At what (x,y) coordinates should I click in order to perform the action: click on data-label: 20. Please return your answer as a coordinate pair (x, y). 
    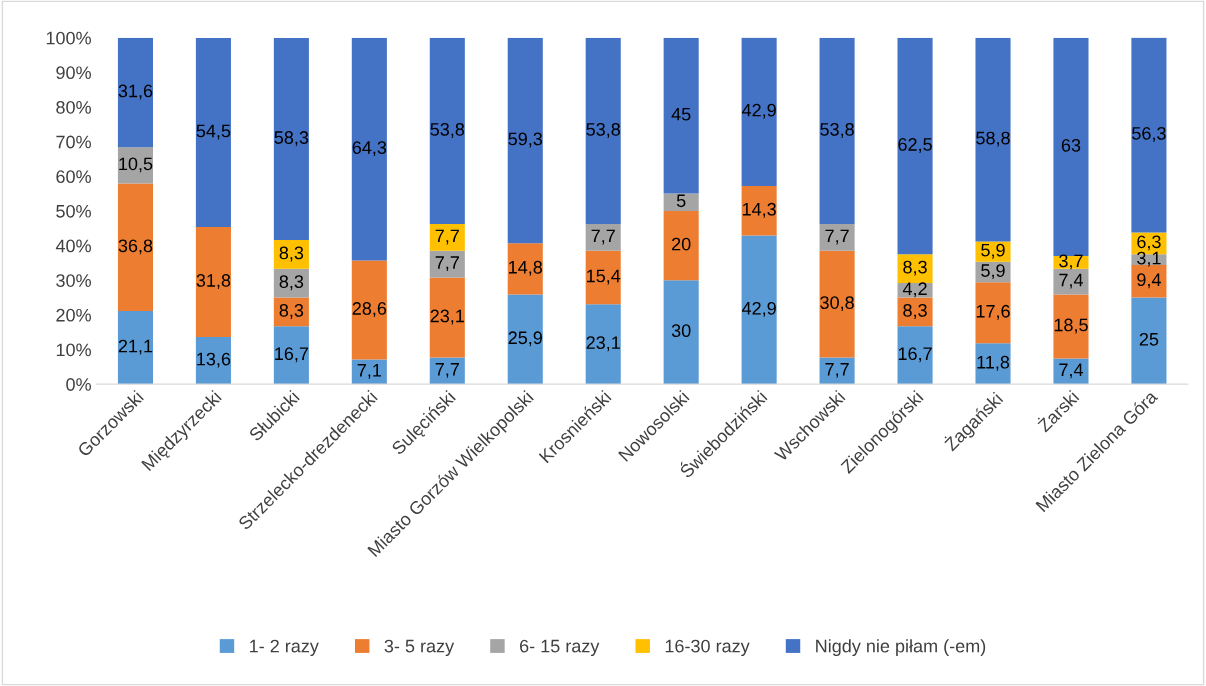
    Looking at the image, I should click on (681, 244).